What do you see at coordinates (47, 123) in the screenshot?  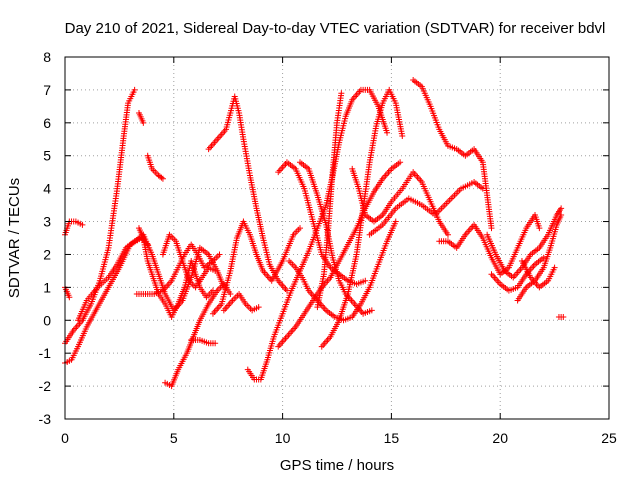 I see `y-tick-label: 6` at bounding box center [47, 123].